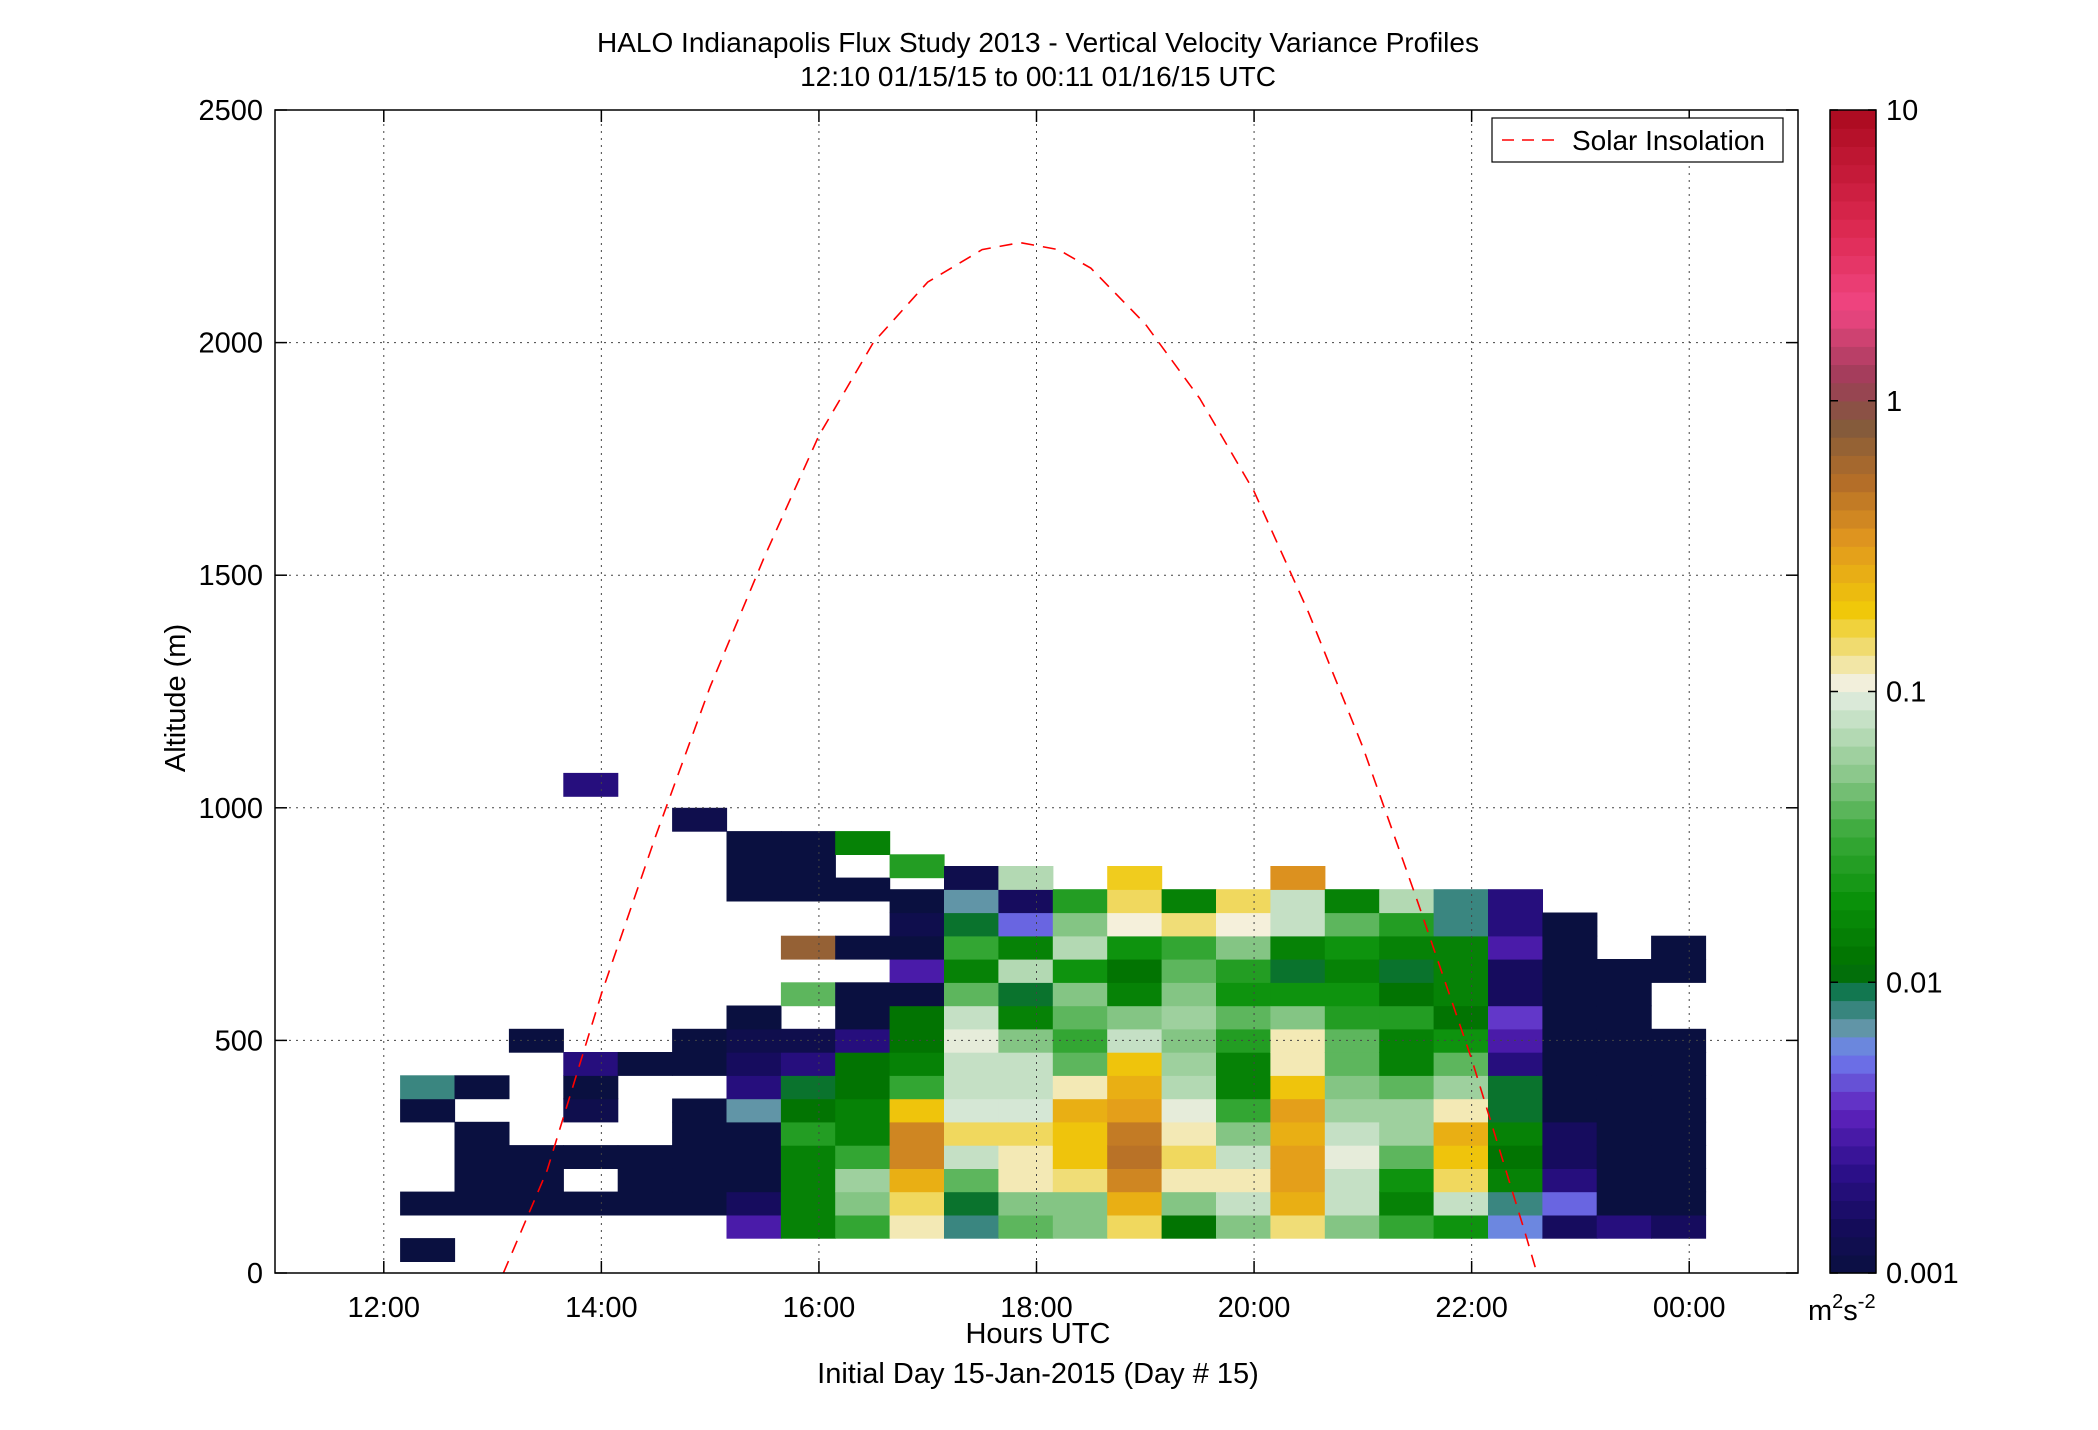 The image size is (2098, 1430). What do you see at coordinates (1820, 1311) in the screenshot?
I see `colorbar-unit-base: m` at bounding box center [1820, 1311].